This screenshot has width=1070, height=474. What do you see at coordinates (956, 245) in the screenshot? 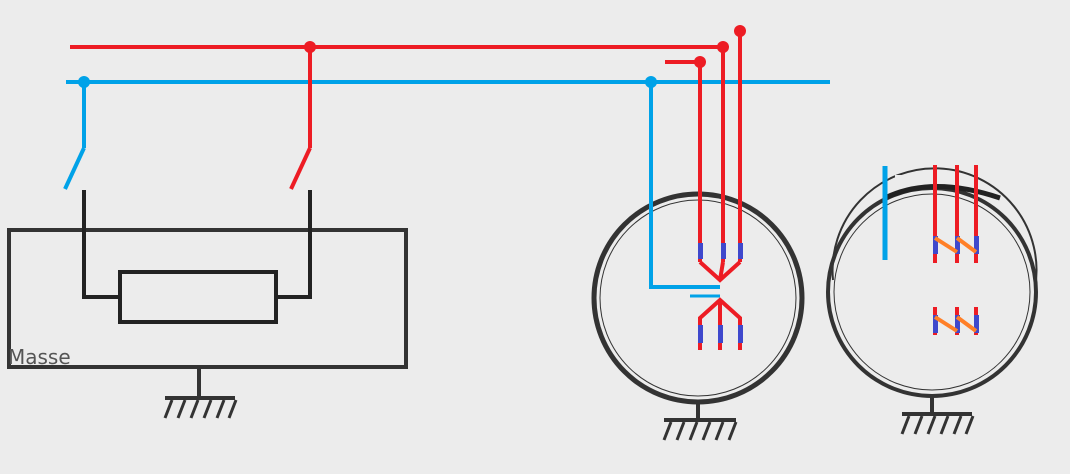
I see `right-contacts-upper` at bounding box center [956, 245].